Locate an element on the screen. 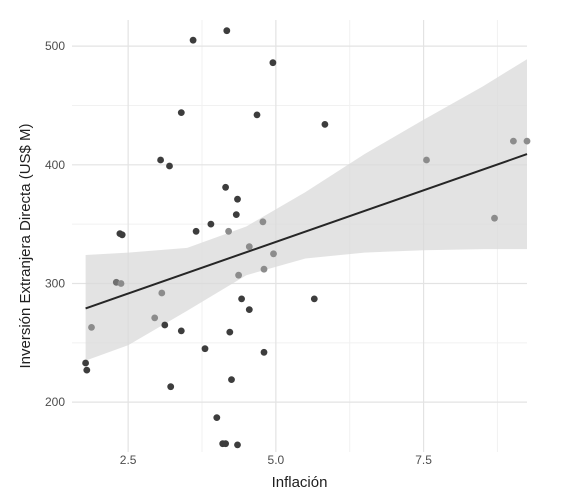 This screenshot has height=492, width=564. x-axis-title: Inflación is located at coordinates (300, 482).